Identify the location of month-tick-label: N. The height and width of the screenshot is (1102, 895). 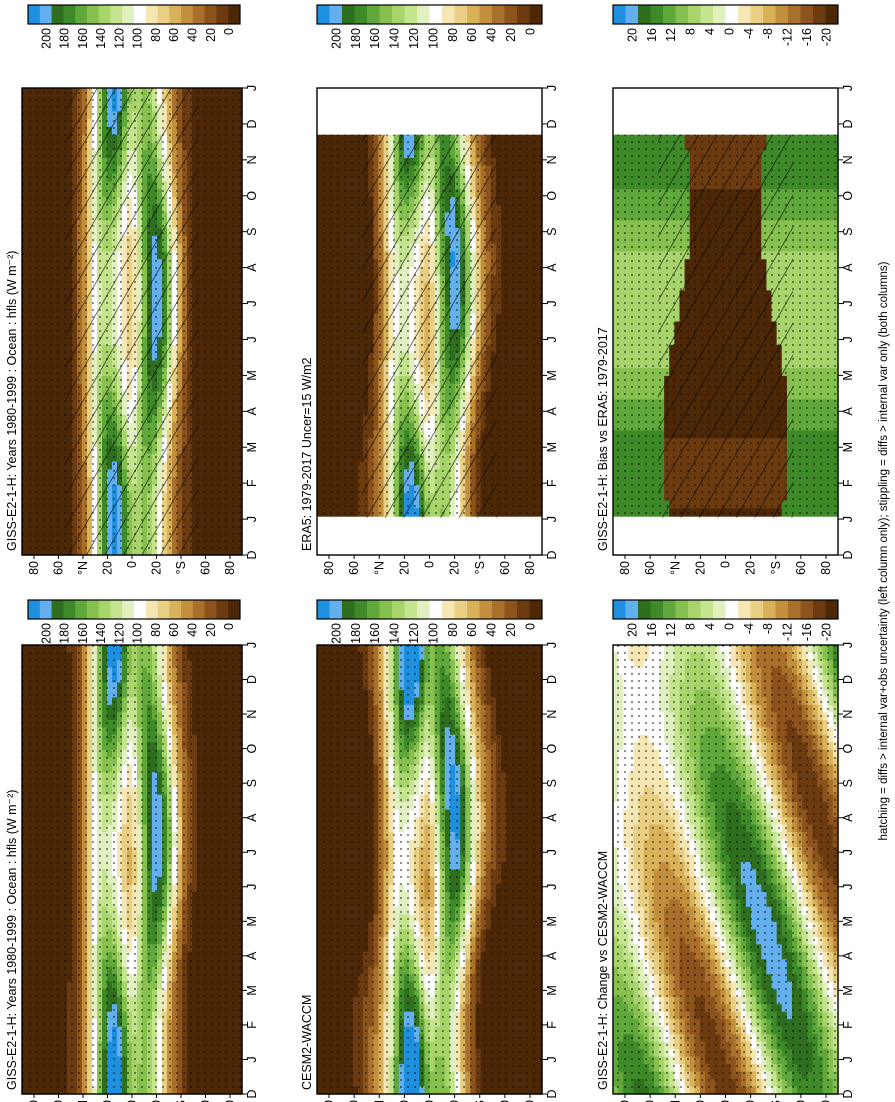
(252, 159).